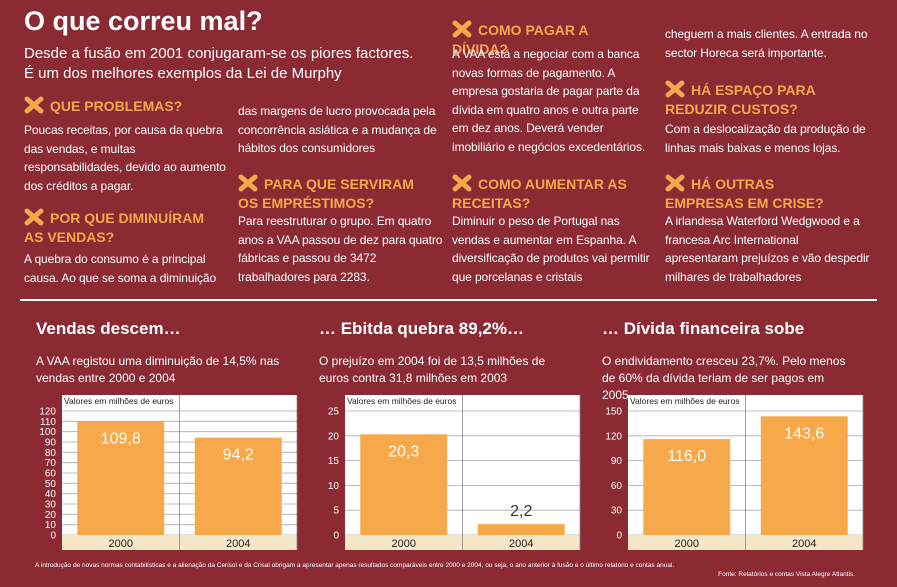  What do you see at coordinates (686, 456) in the screenshot?
I see `value-label: 116,0` at bounding box center [686, 456].